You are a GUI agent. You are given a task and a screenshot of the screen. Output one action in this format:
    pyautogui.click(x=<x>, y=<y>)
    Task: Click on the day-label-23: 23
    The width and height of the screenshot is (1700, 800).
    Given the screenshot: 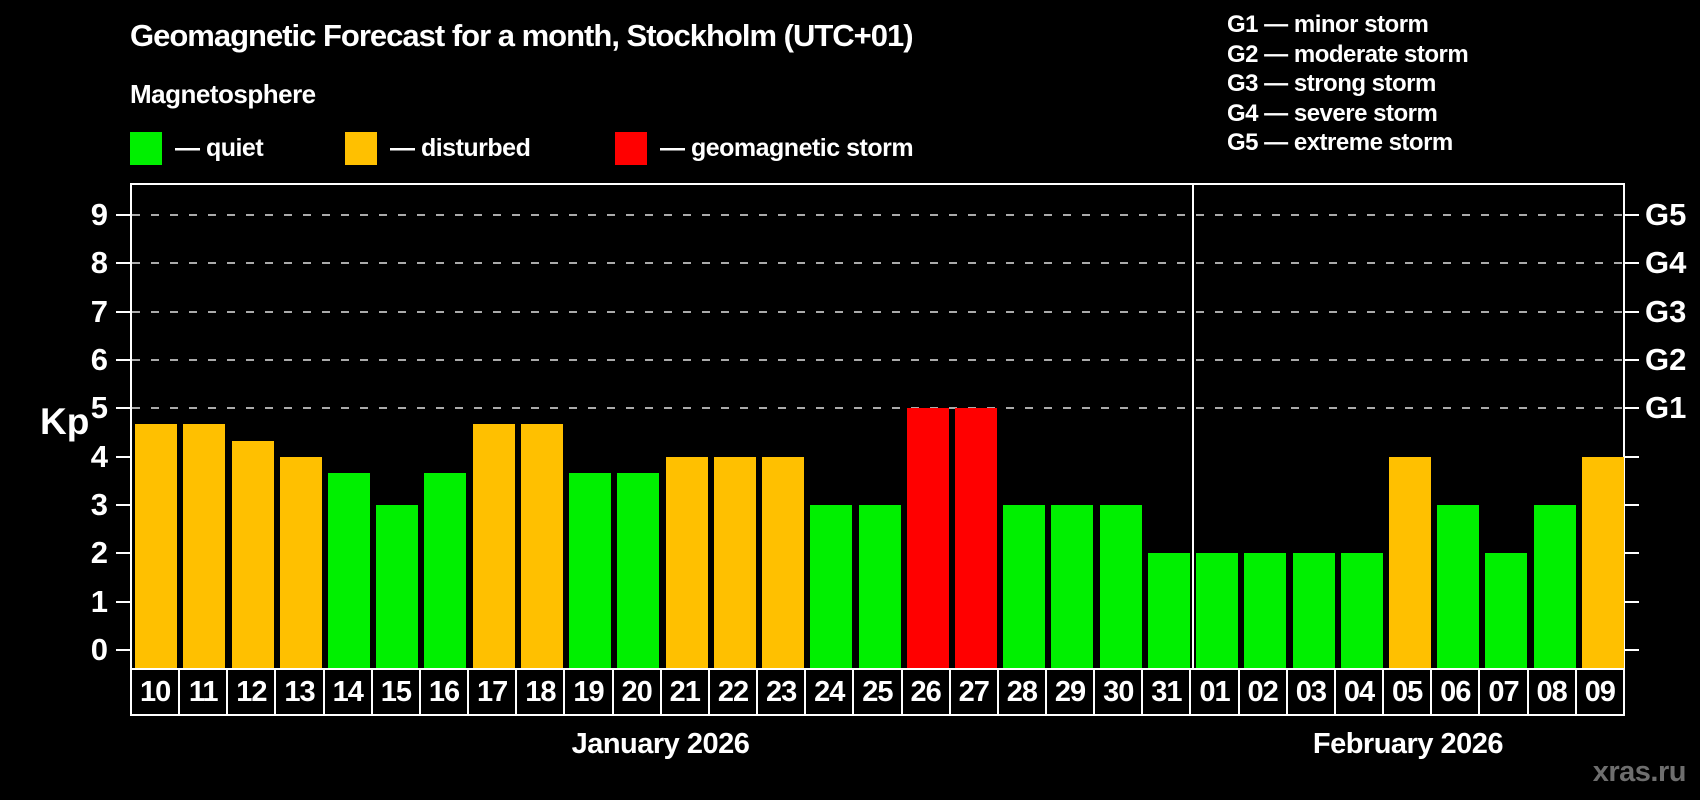 What is the action you would take?
    pyautogui.click(x=781, y=692)
    